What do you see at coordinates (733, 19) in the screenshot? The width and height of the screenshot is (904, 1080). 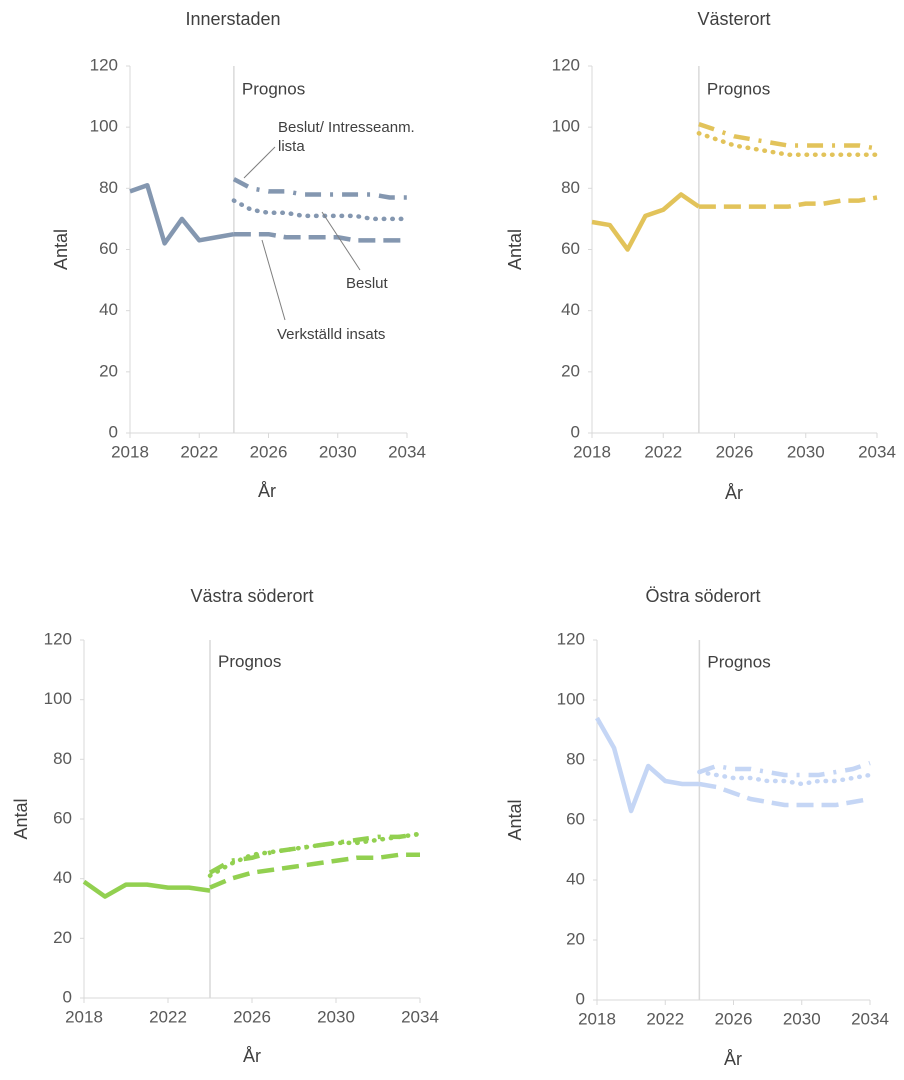 I see `chart-title: Västerort` at bounding box center [733, 19].